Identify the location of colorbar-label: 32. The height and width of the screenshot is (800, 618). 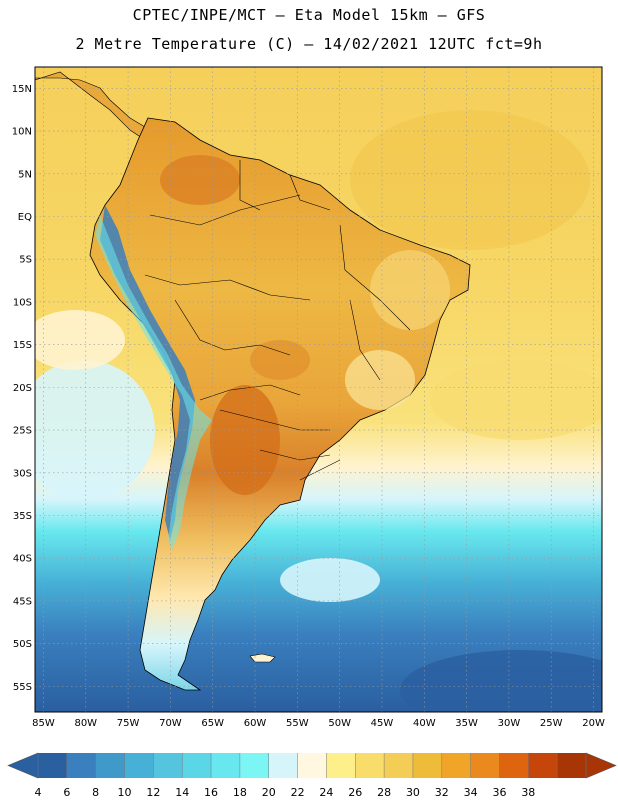
(442, 792).